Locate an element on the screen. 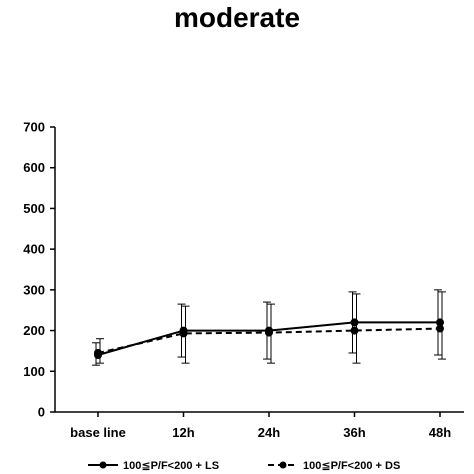 This screenshot has width=474, height=474. x-tick-label: 48h is located at coordinates (440, 432).